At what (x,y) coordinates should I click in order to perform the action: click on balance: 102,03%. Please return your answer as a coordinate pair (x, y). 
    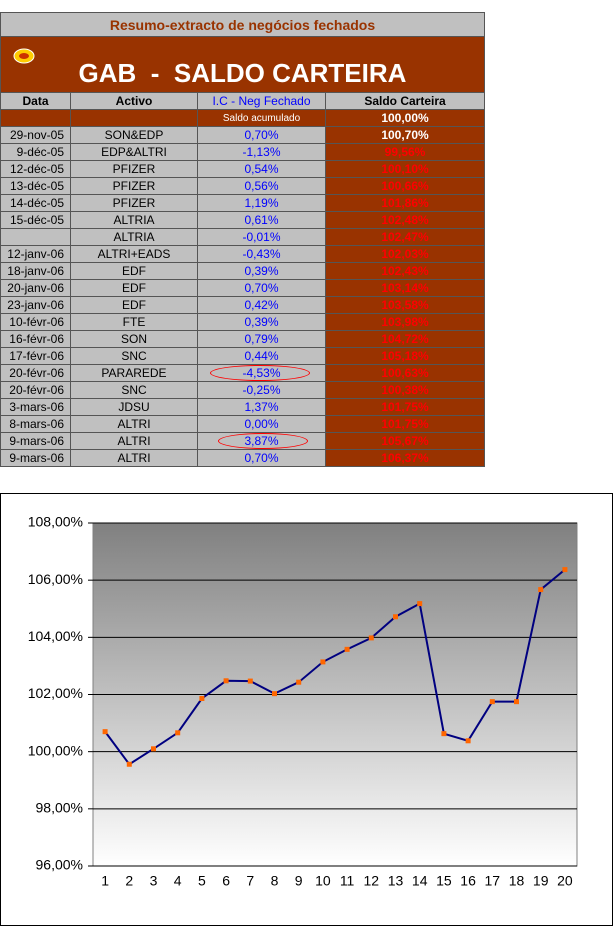
    Looking at the image, I should click on (405, 254).